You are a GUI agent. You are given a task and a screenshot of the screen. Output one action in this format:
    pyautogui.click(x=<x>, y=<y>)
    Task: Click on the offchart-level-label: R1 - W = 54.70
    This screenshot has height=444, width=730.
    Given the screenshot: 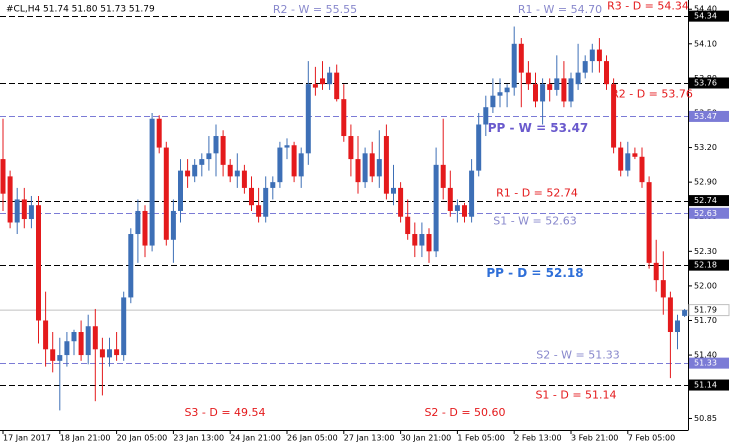 What is the action you would take?
    pyautogui.click(x=560, y=9)
    